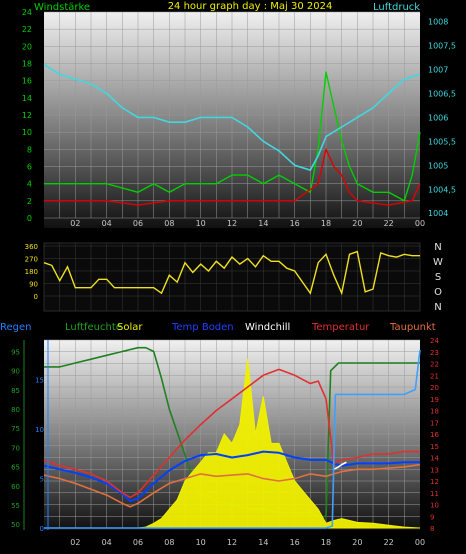 The image size is (466, 554). Describe the element at coordinates (340, 327) in the screenshot. I see `legend-label: Temperatur` at that location.